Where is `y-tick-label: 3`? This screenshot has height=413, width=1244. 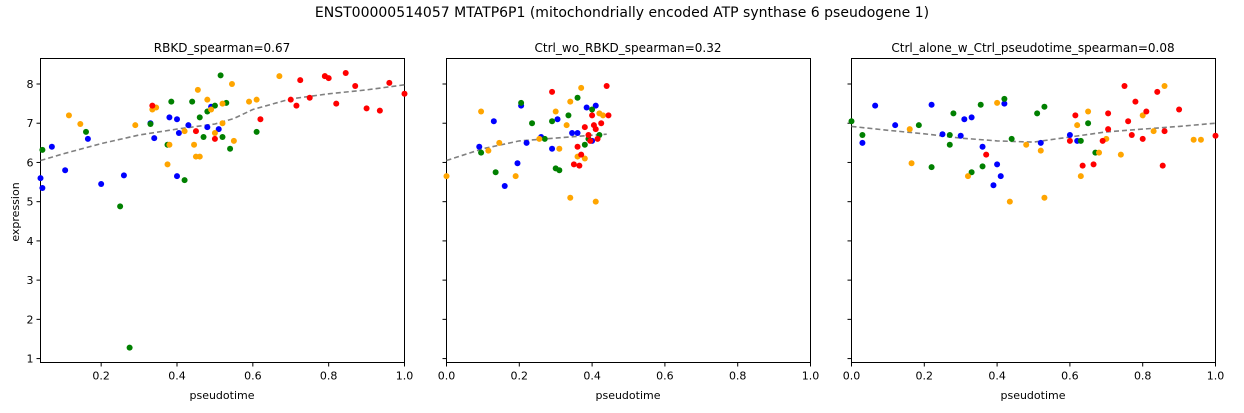 y-tick-label: 3 is located at coordinates (30, 280).